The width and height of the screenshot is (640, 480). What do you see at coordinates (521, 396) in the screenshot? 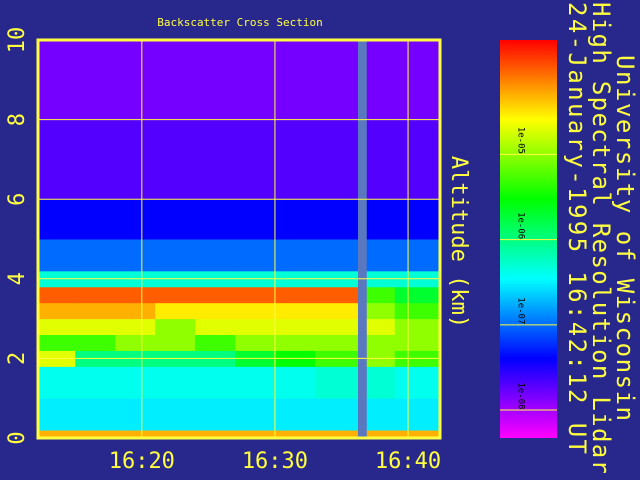
I see `colorbar-tick-label: 1e-08` at bounding box center [521, 396].